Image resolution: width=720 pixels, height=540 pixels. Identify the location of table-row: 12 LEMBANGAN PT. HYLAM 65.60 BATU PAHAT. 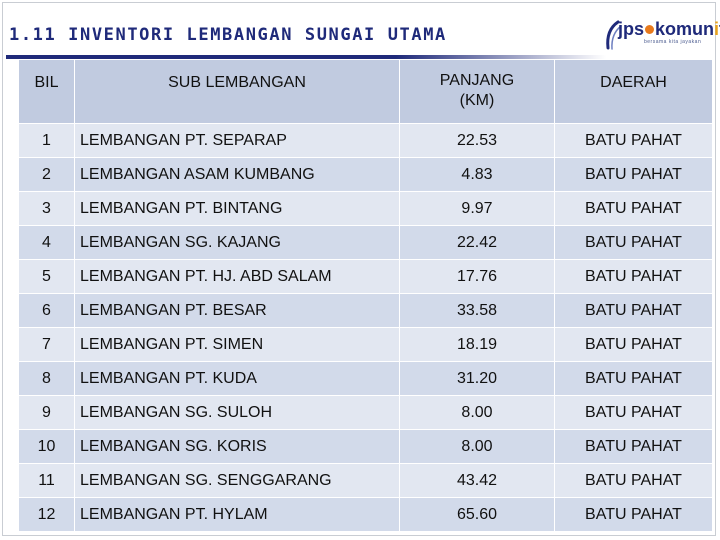
(365, 514).